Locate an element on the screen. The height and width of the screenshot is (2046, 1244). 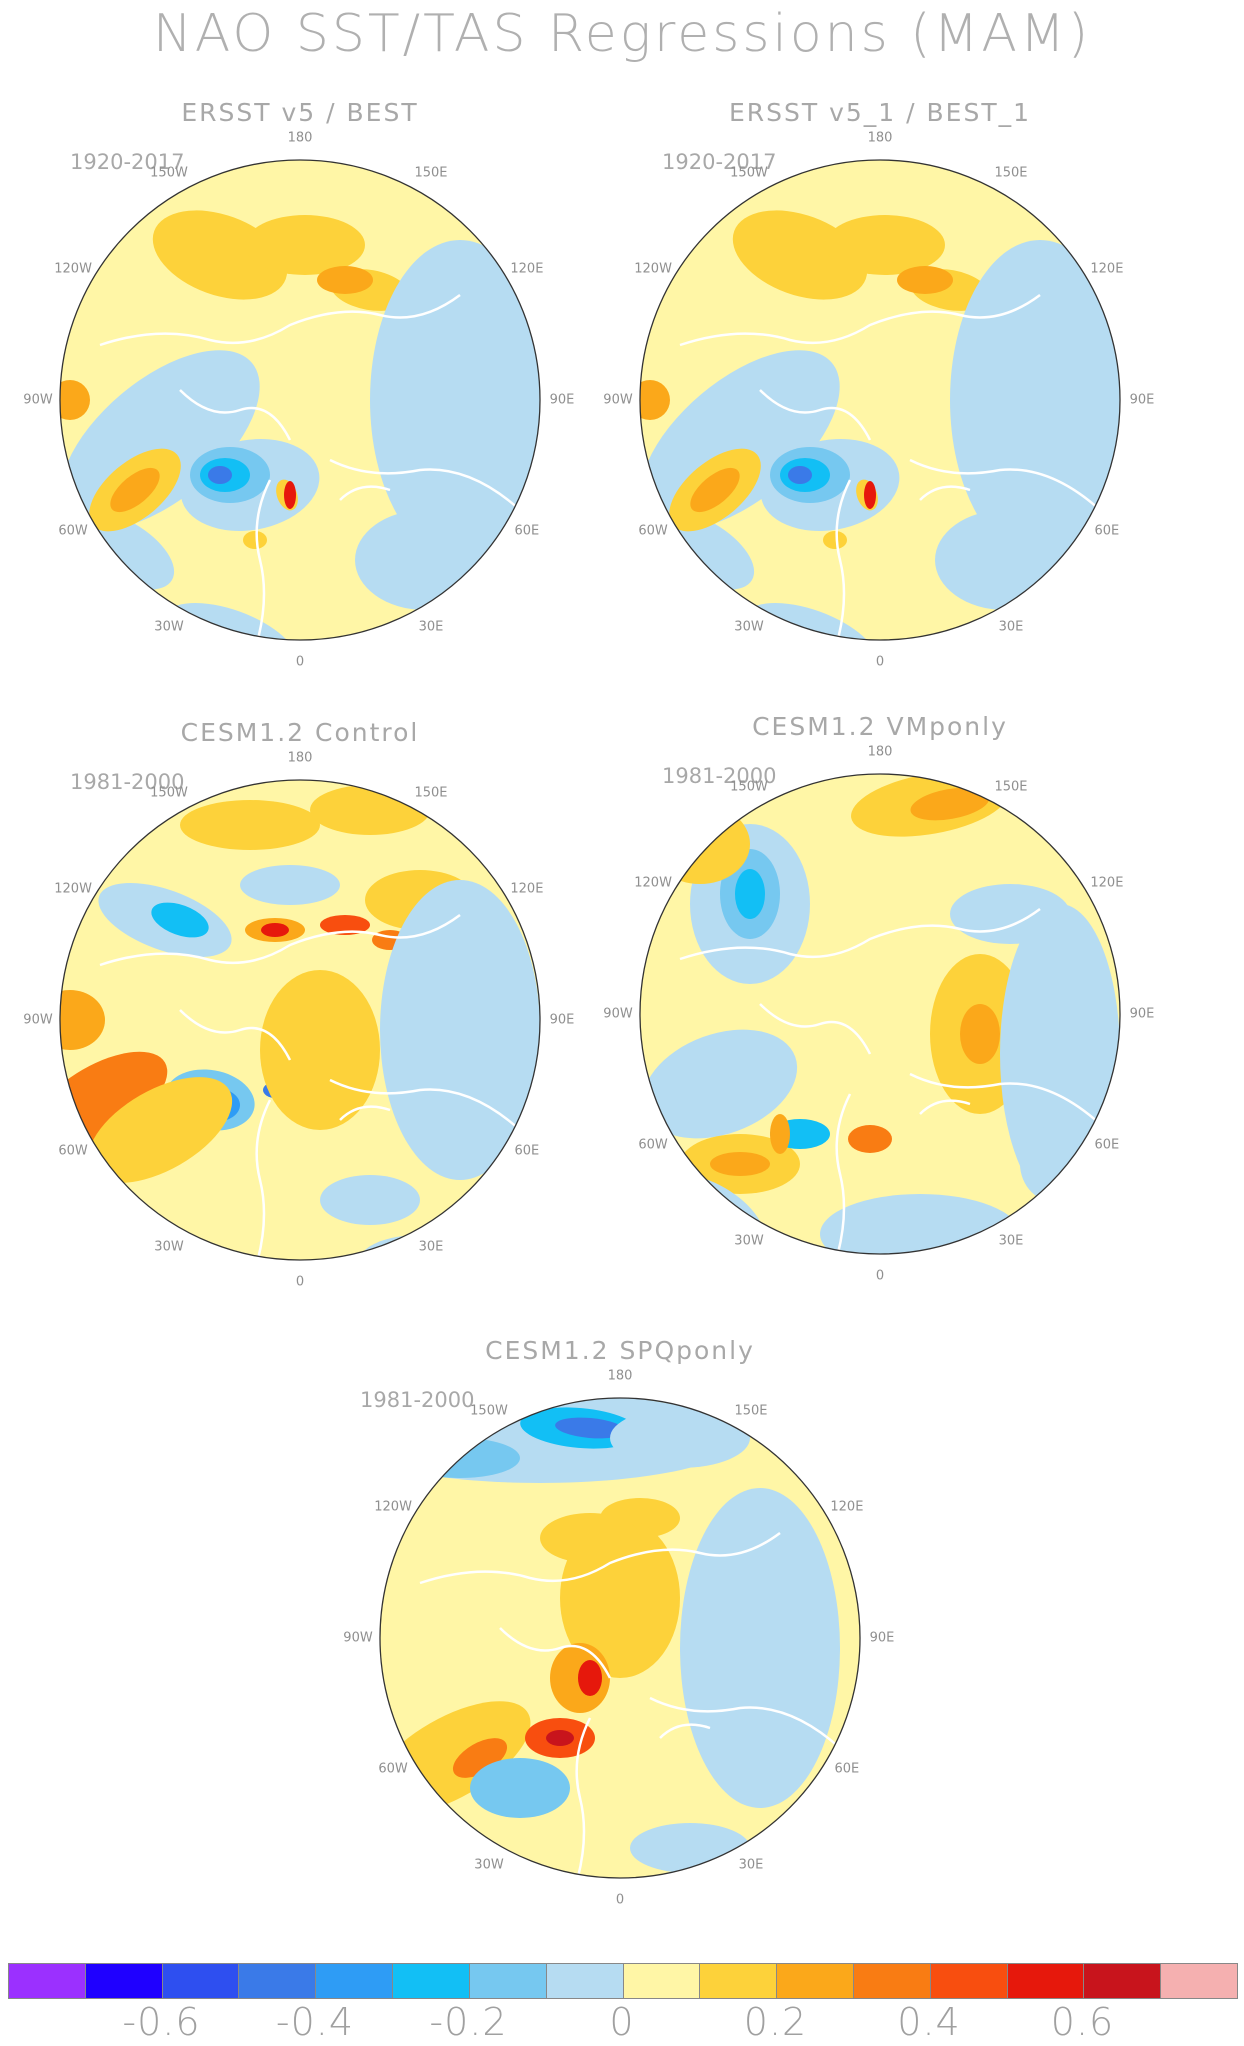
panel-title: ERSST v5 / BEST is located at coordinates (300, 112).